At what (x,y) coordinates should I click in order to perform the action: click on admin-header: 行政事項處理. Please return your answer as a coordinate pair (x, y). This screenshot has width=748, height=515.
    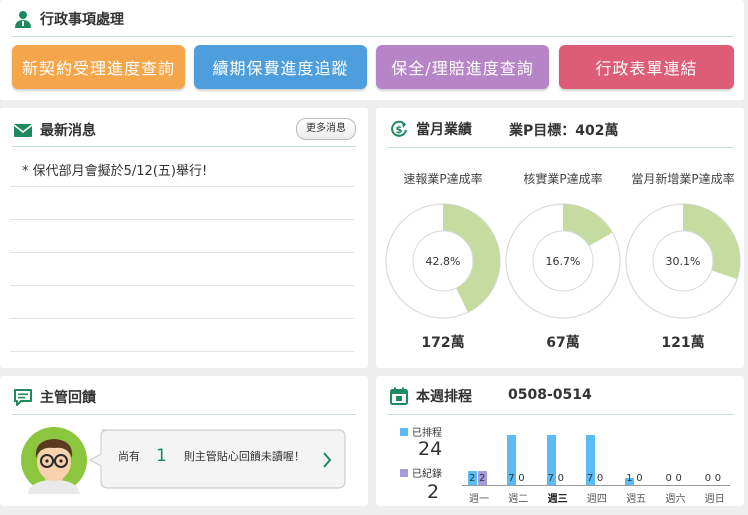
    Looking at the image, I should click on (69, 19).